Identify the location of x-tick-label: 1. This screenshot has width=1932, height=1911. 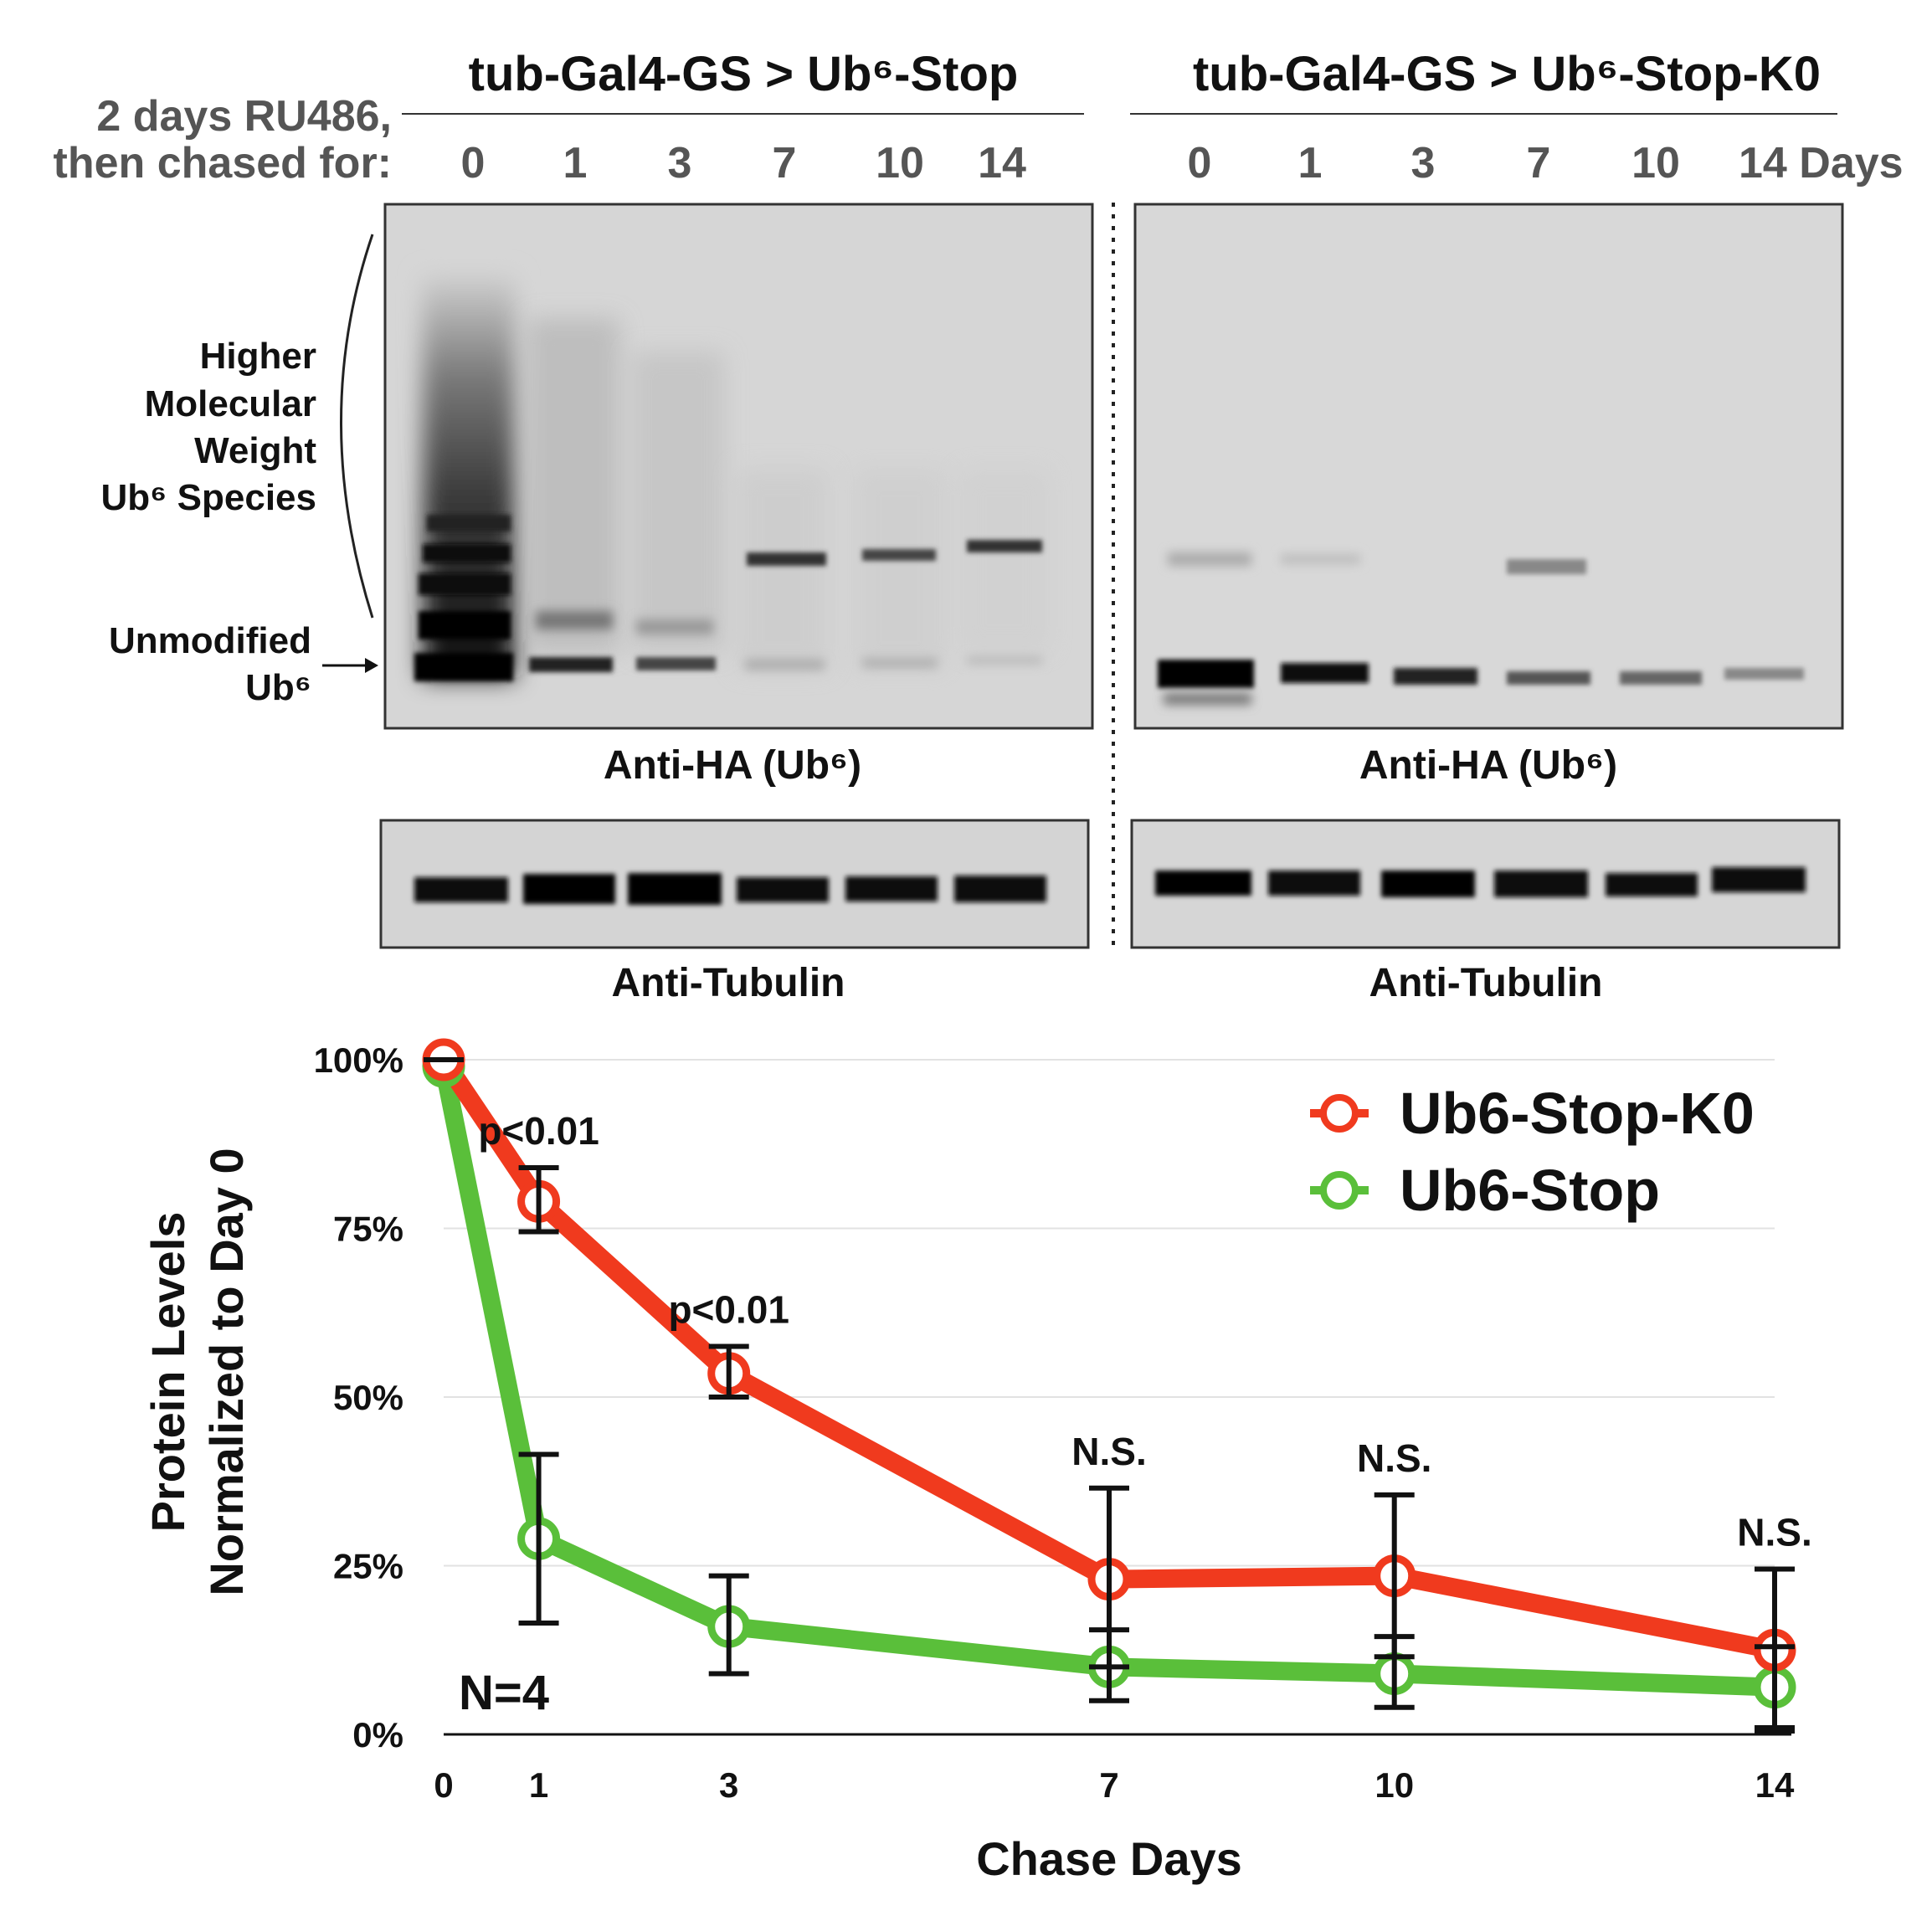
(539, 1785).